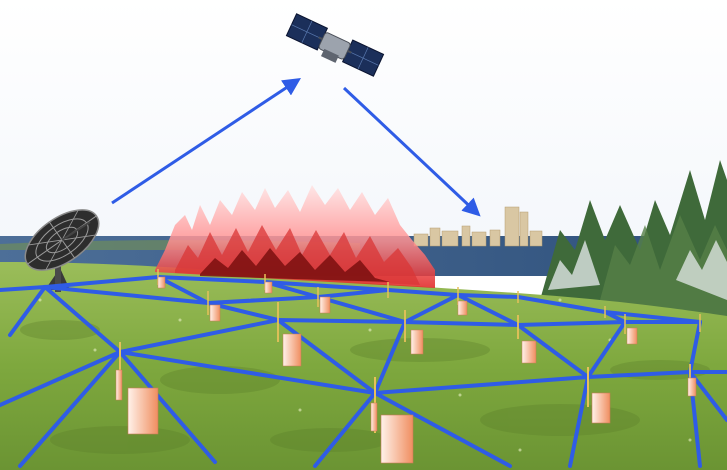 Image resolution: width=727 pixels, height=470 pixels. Describe the element at coordinates (335, 45) in the screenshot. I see `satellite-icon` at that location.